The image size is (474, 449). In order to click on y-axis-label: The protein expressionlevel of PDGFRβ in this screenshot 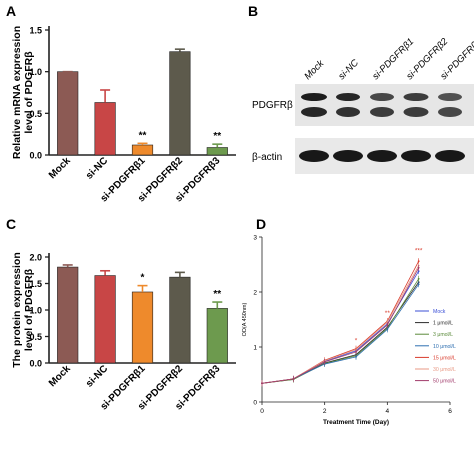, I will do `click(23, 310)`.